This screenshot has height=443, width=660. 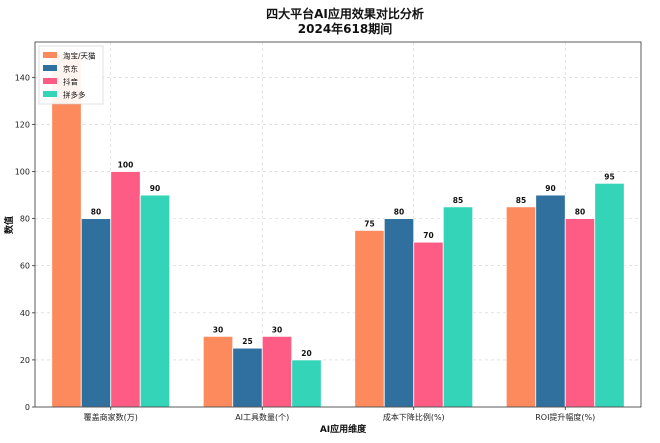 I want to click on x-tick-label: 覆盖商家数(万), so click(x=111, y=417).